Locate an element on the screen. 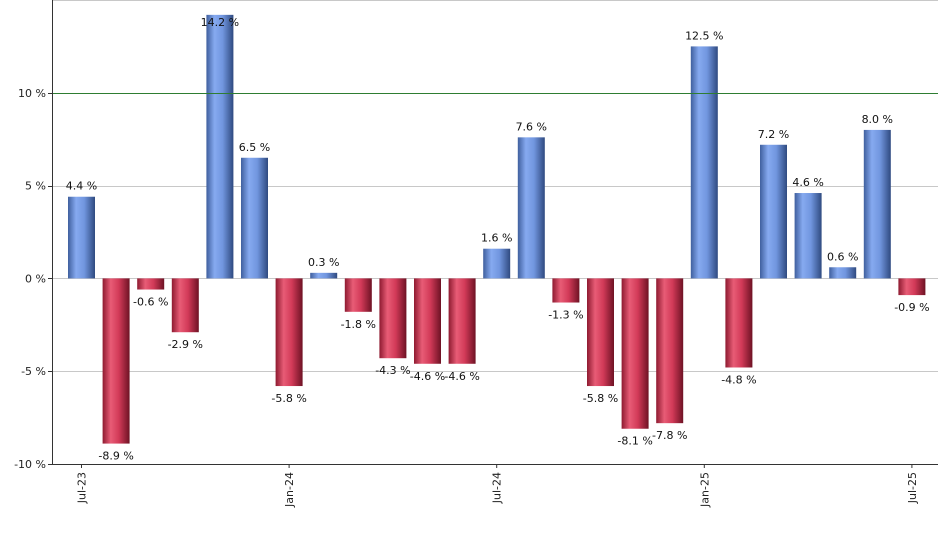  x-tick-label: Jul-25 is located at coordinates (912, 488).